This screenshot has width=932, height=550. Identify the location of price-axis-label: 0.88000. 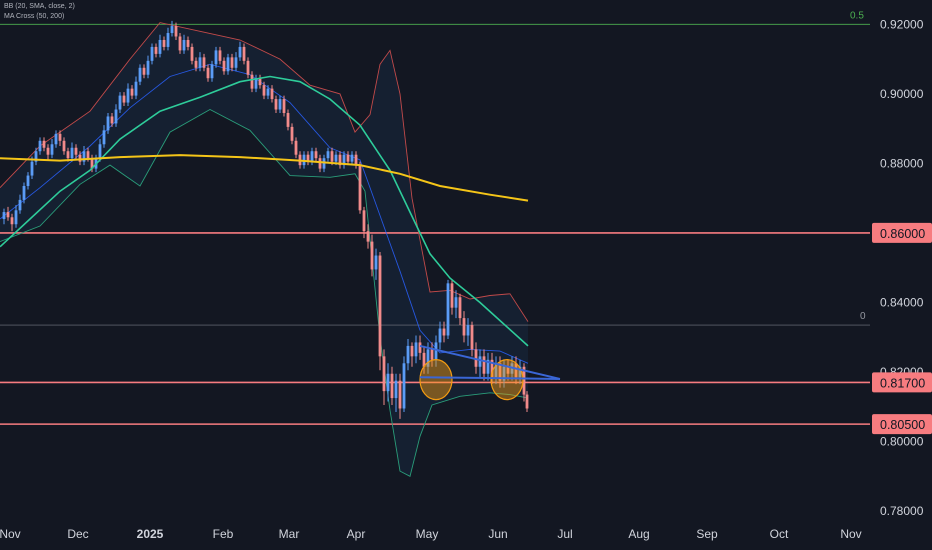
(902, 163).